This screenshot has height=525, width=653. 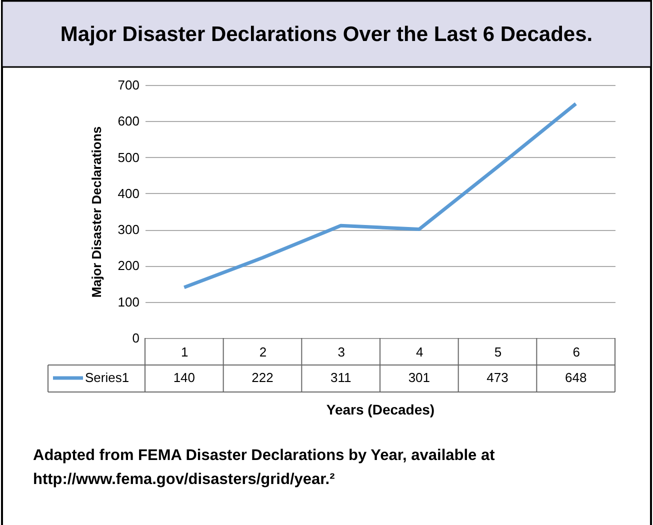 What do you see at coordinates (576, 352) in the screenshot?
I see `x-tick-label: 6` at bounding box center [576, 352].